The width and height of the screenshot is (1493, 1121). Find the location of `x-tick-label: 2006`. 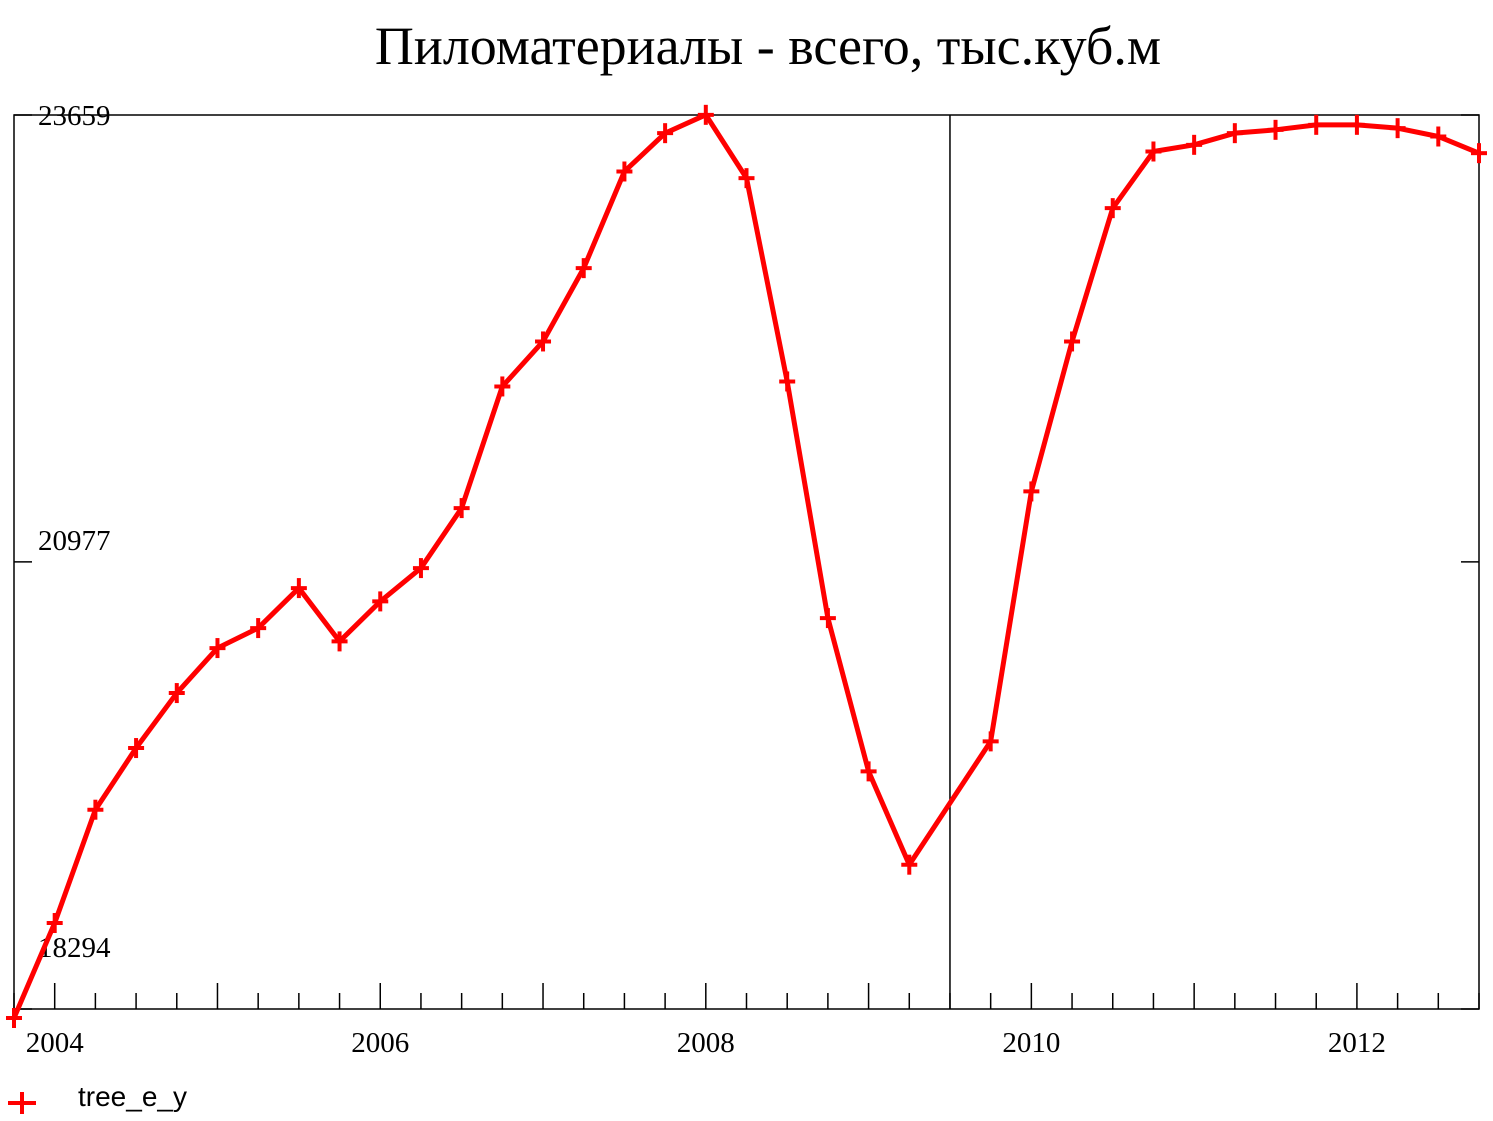

x-tick-label: 2006 is located at coordinates (380, 1043).